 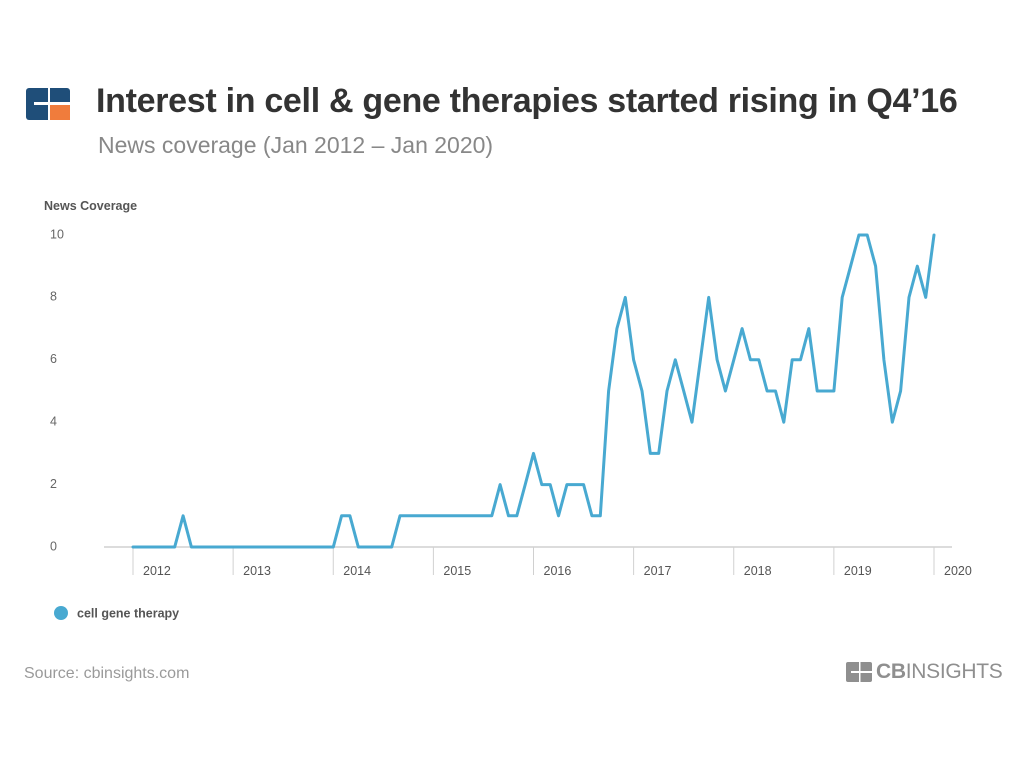 What do you see at coordinates (958, 571) in the screenshot?
I see `x-tick-label: 2020` at bounding box center [958, 571].